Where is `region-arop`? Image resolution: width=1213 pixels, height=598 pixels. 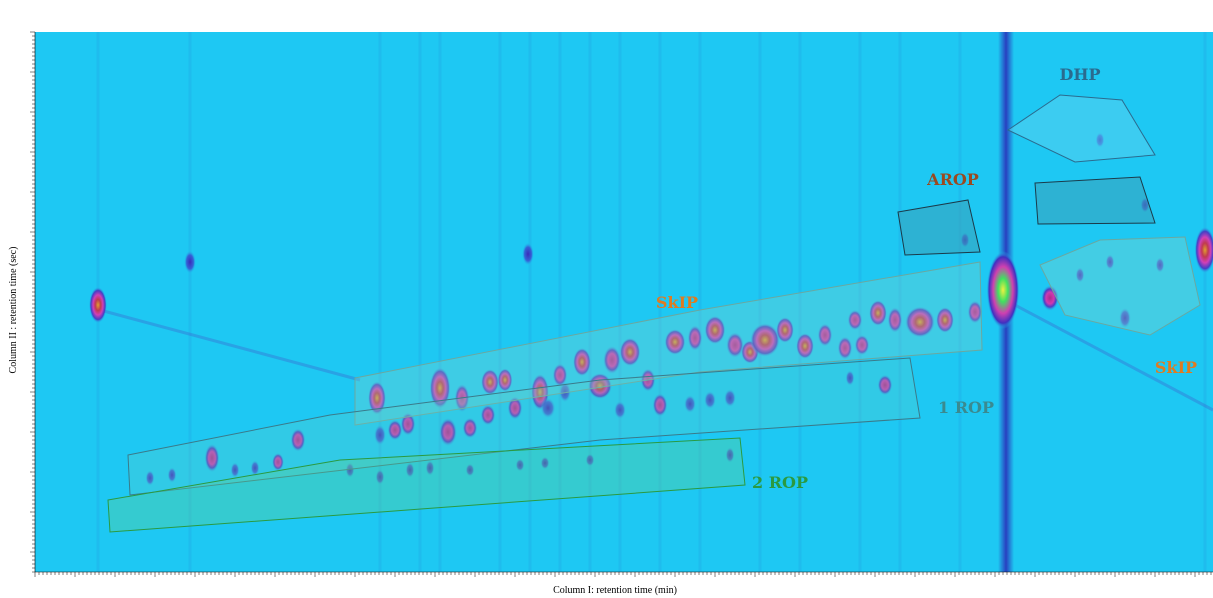
region-arop is located at coordinates (939, 227).